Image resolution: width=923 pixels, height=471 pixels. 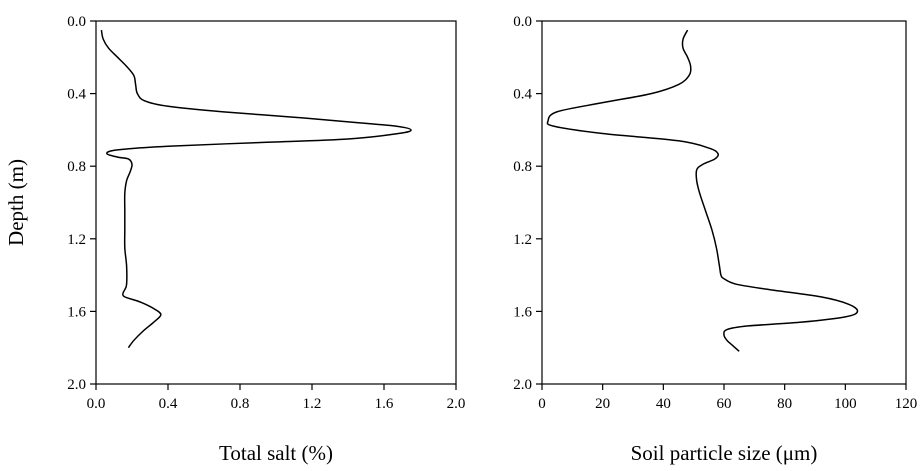 What do you see at coordinates (16, 202) in the screenshot?
I see `y-axis-title: Depth (m)` at bounding box center [16, 202].